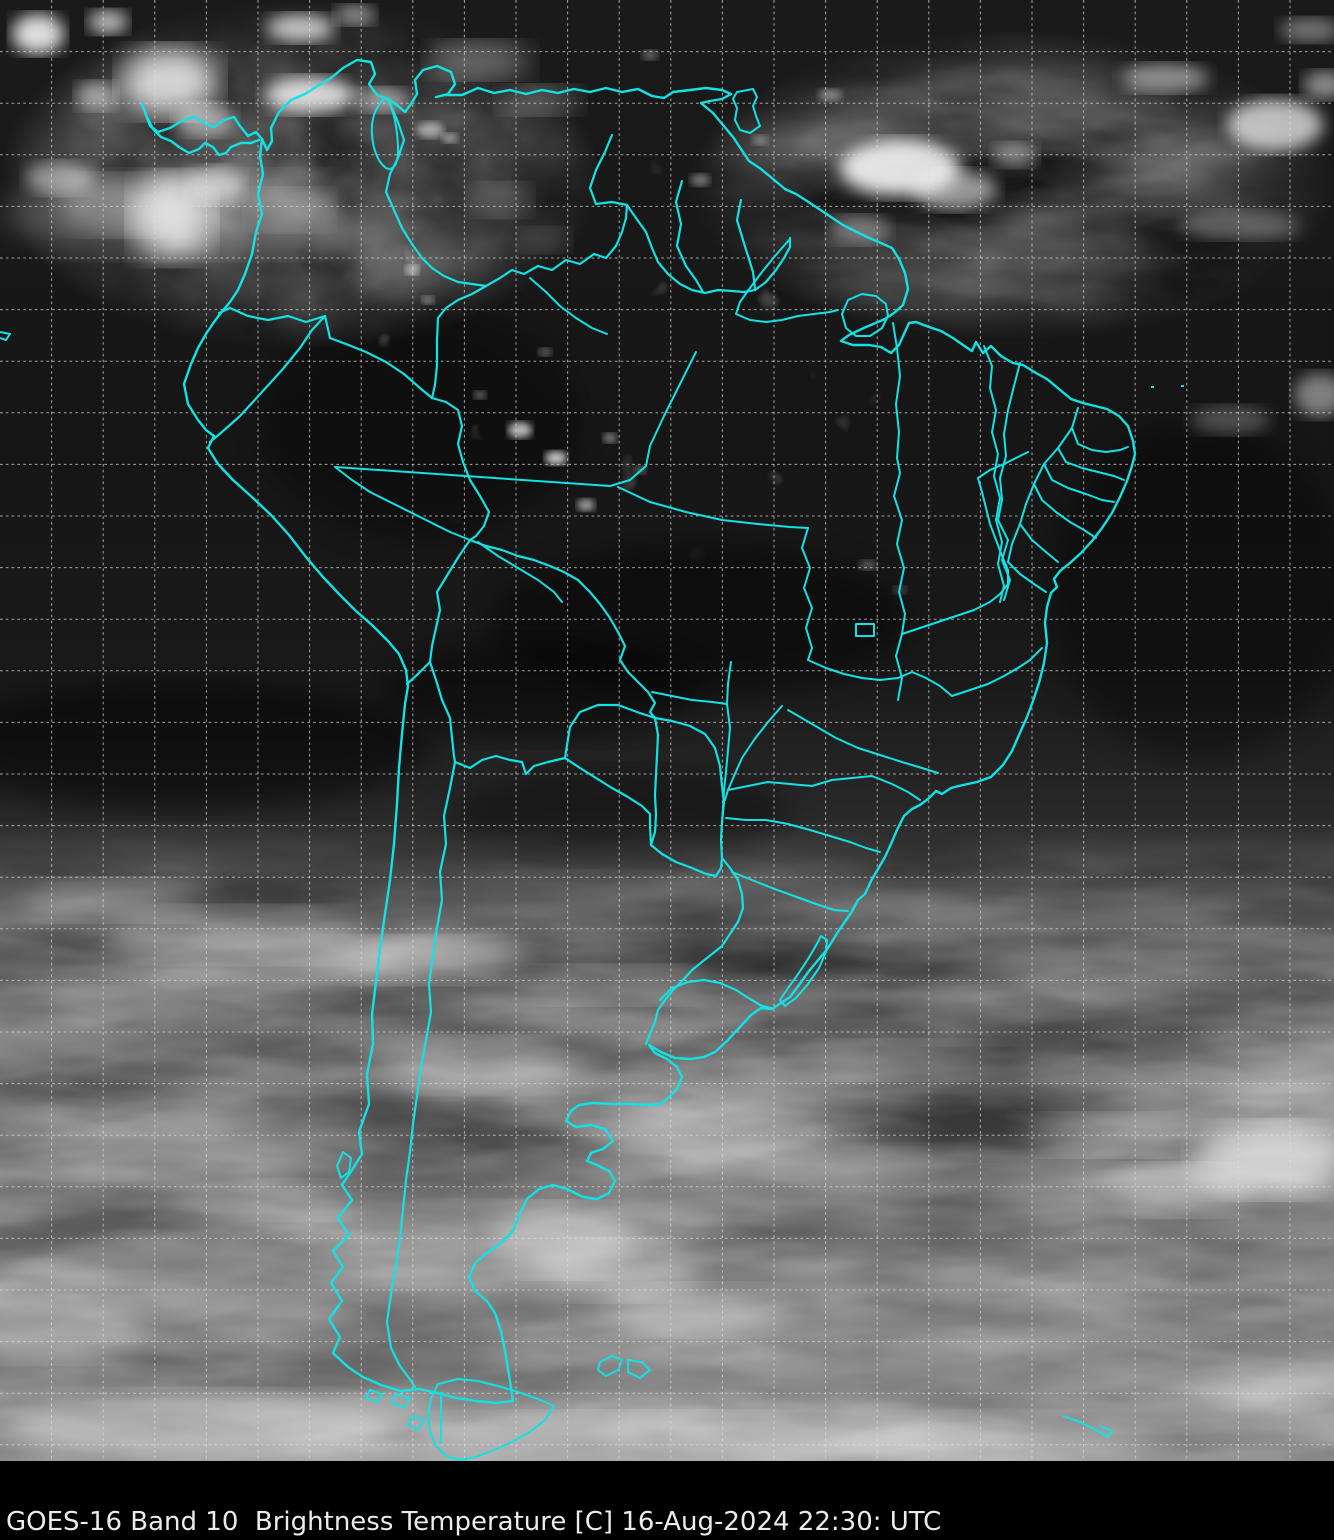  Describe the element at coordinates (689, 236) in the screenshot. I see `border-guyana-suriname` at that location.